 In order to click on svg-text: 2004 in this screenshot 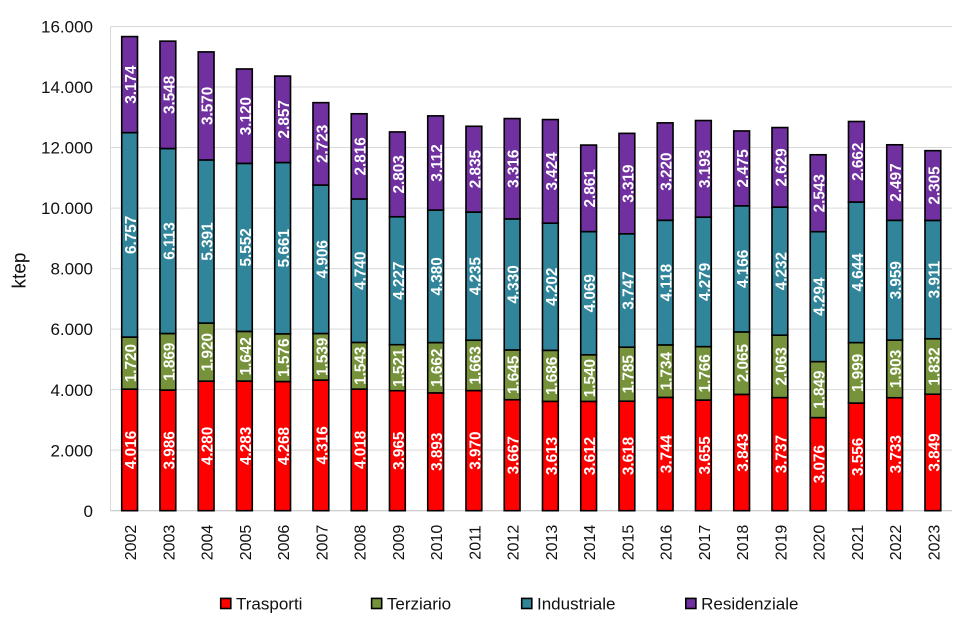, I will do `click(208, 543)`.